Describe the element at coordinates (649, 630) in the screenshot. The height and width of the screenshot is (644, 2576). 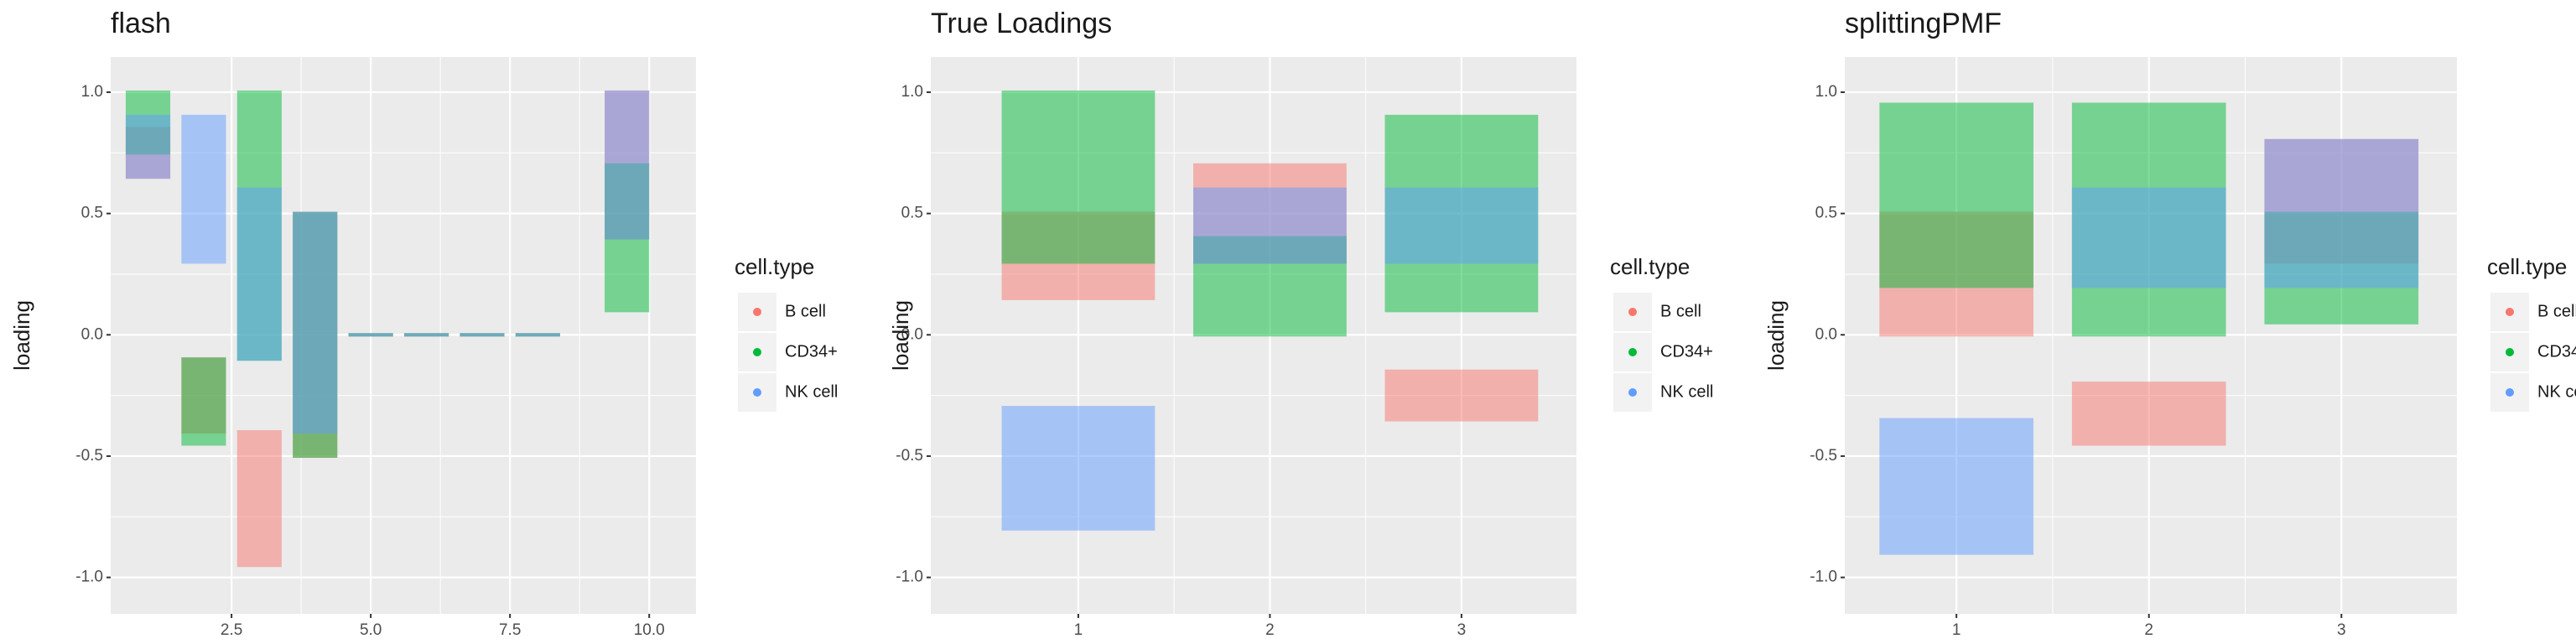
I see `x-tick-label: 10.0` at that location.